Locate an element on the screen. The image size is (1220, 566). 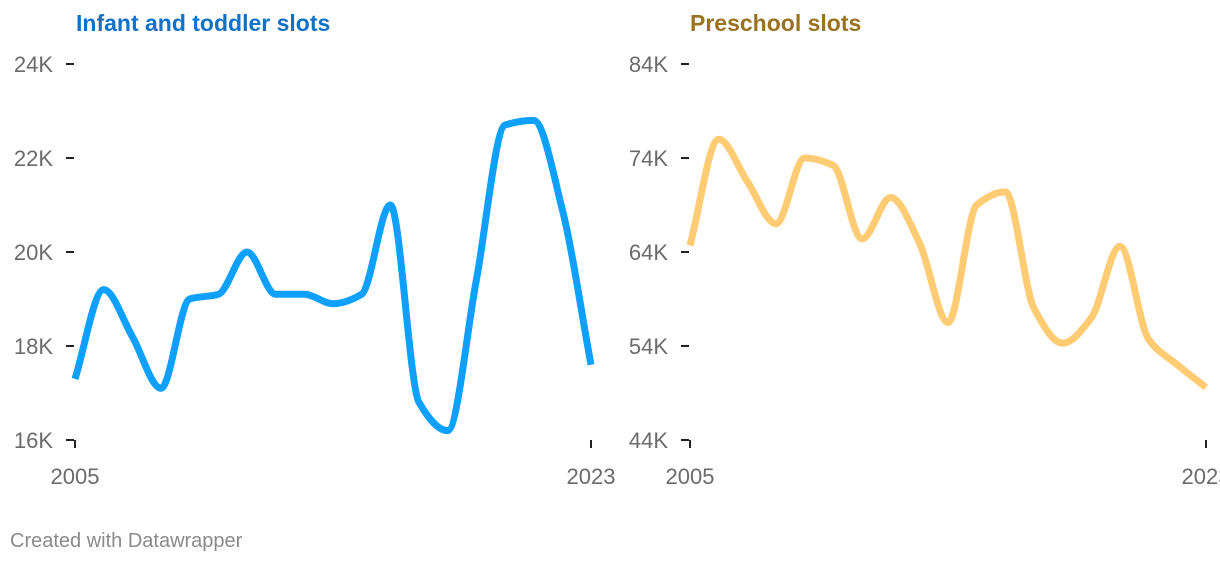
chart-title-preschool: Preschool slots is located at coordinates (776, 23).